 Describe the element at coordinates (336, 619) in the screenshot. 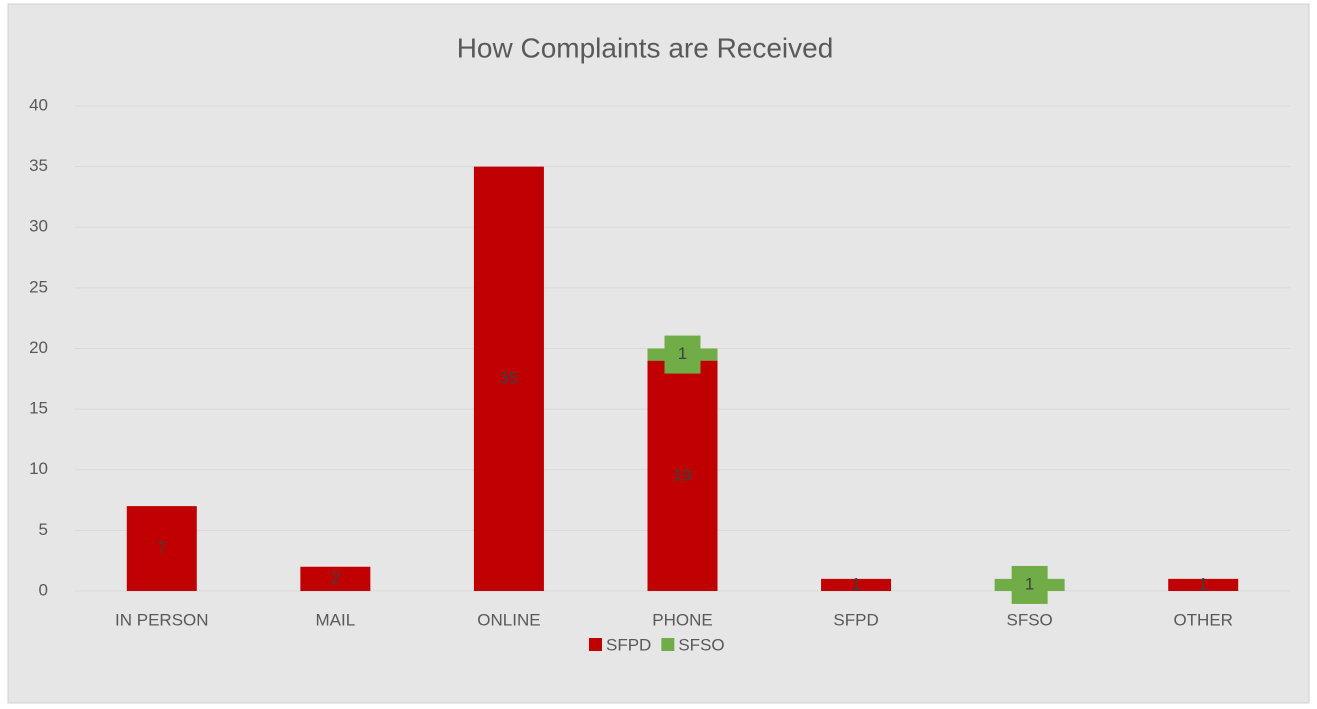

I see `x-tick-label: MAIL` at that location.